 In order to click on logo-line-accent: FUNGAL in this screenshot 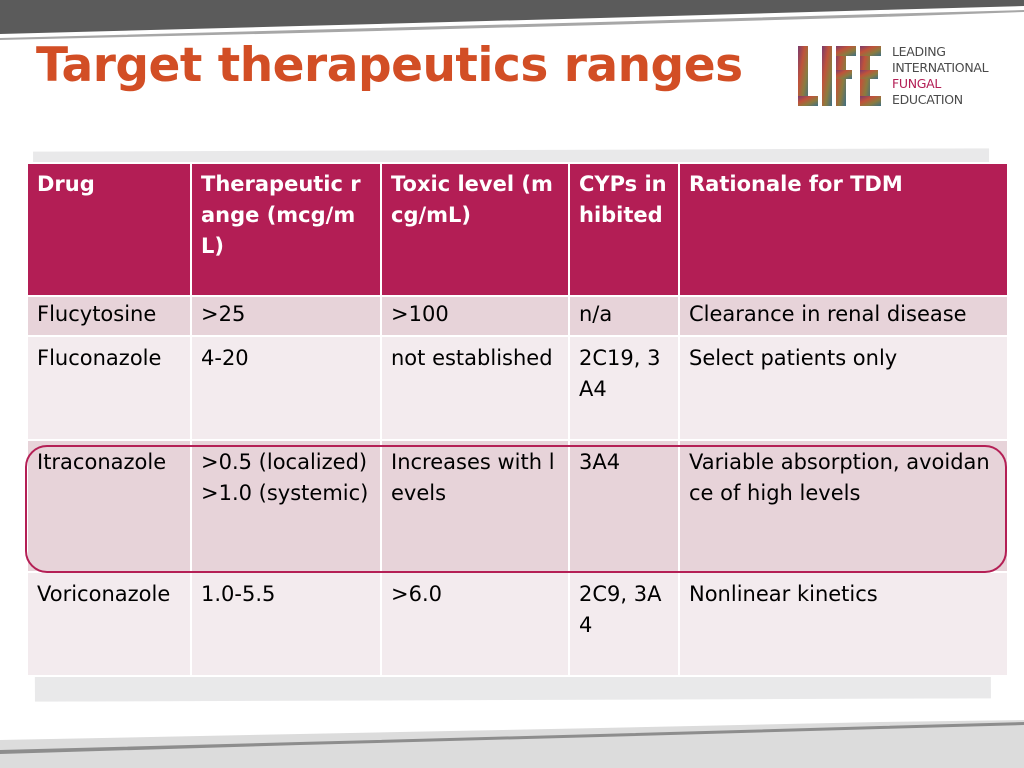, I will do `click(917, 83)`.